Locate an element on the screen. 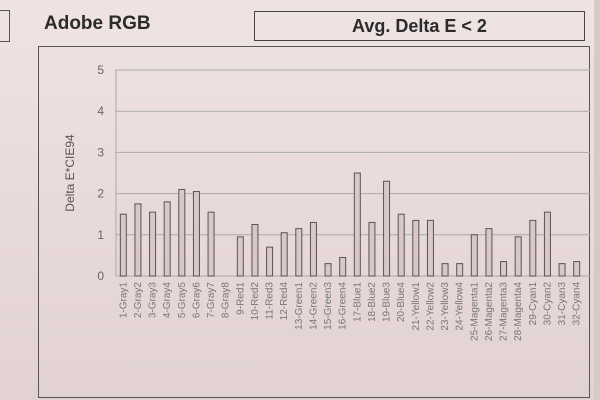 The width and height of the screenshot is (600, 400). x-tick-label: 11-Red3 is located at coordinates (270, 301).